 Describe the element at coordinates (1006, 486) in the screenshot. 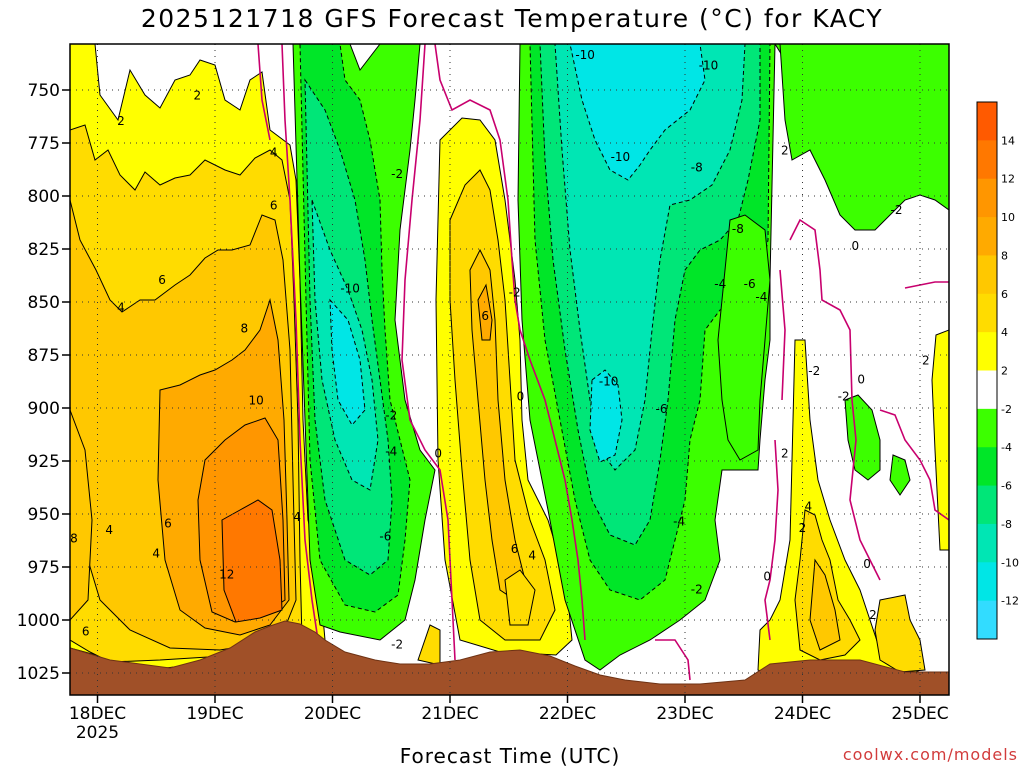

I see `colorbar-label: -6` at that location.